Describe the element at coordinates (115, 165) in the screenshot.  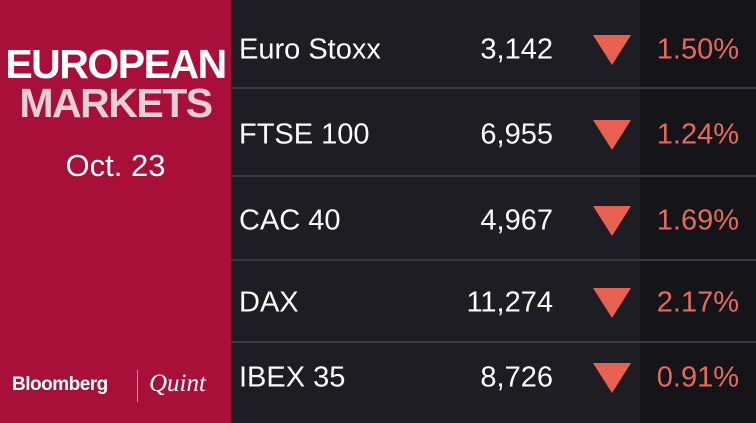
I see `date: Oct. 23` at that location.